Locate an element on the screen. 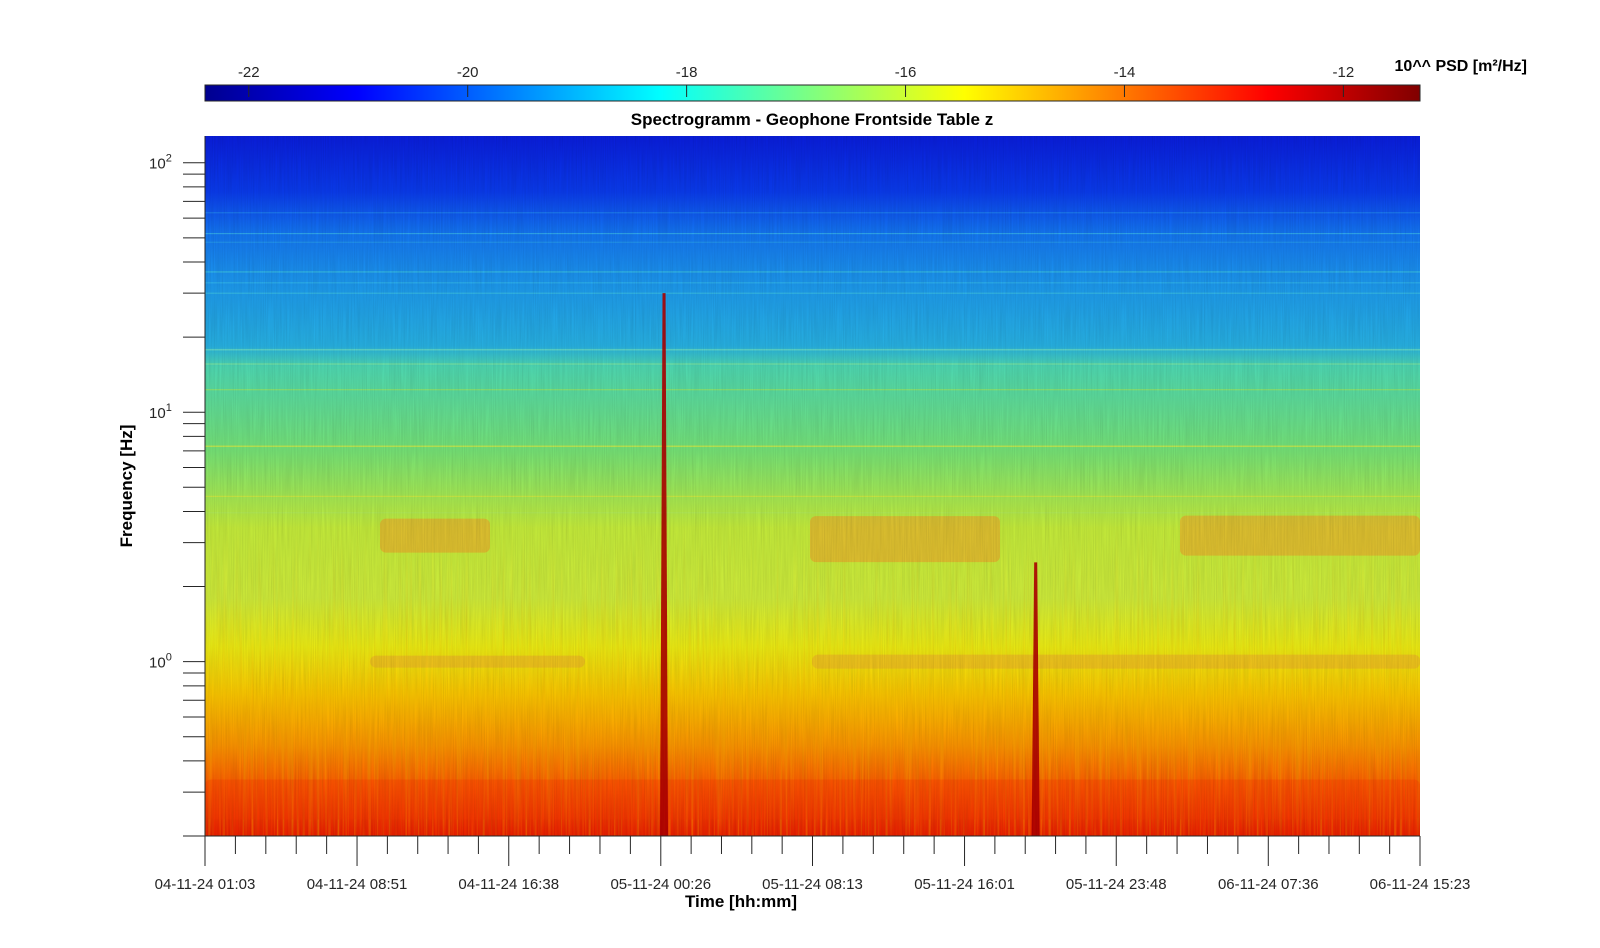 The width and height of the screenshot is (1600, 948). colorbar-label: 10^^ PSD [m²/Hz] is located at coordinates (1461, 66).